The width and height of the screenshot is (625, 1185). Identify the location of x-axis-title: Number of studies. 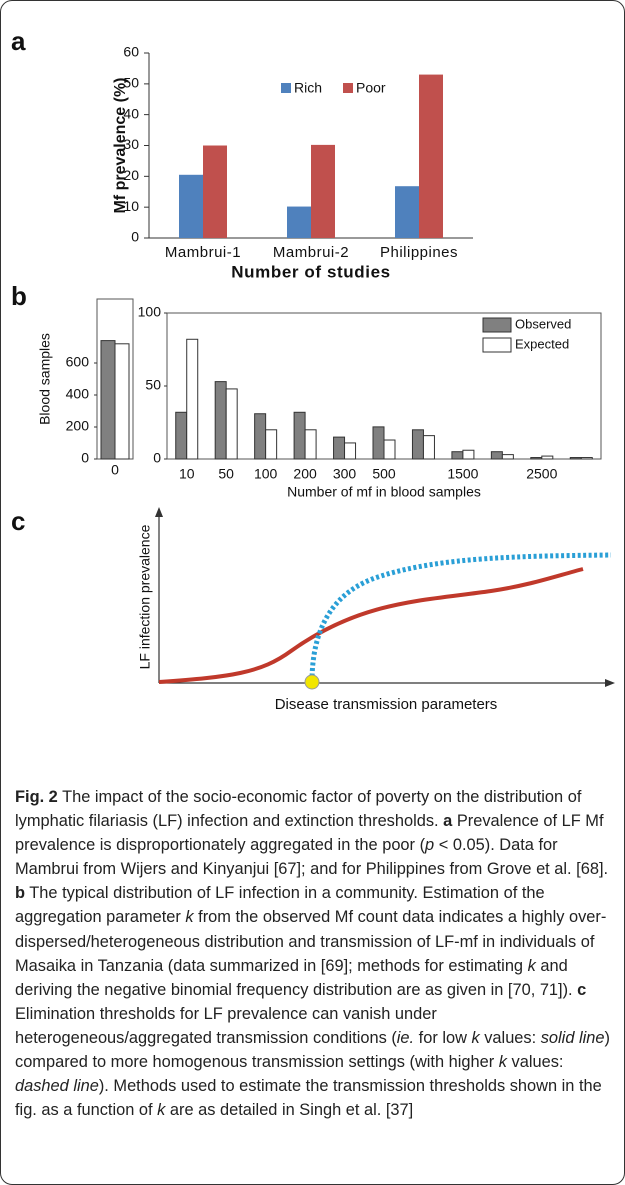
(310, 271).